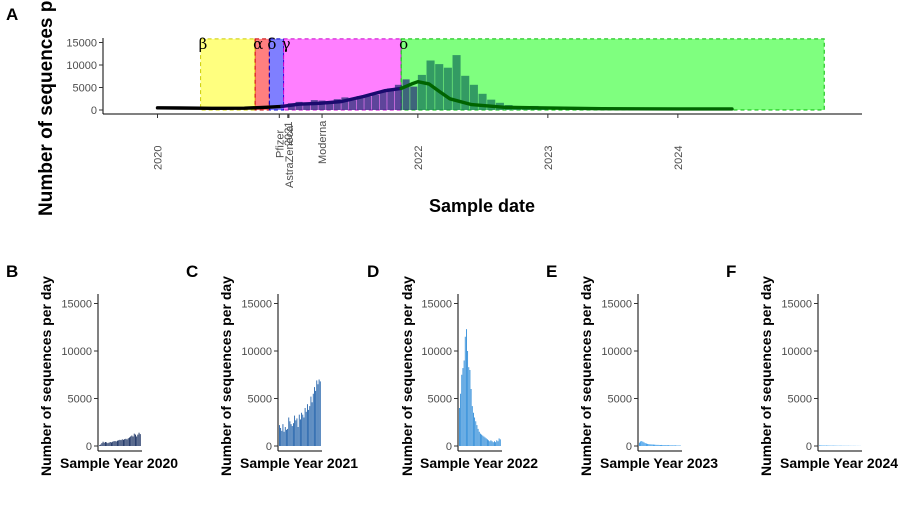  Describe the element at coordinates (271, 44) in the screenshot. I see `variant-label: δ` at that location.